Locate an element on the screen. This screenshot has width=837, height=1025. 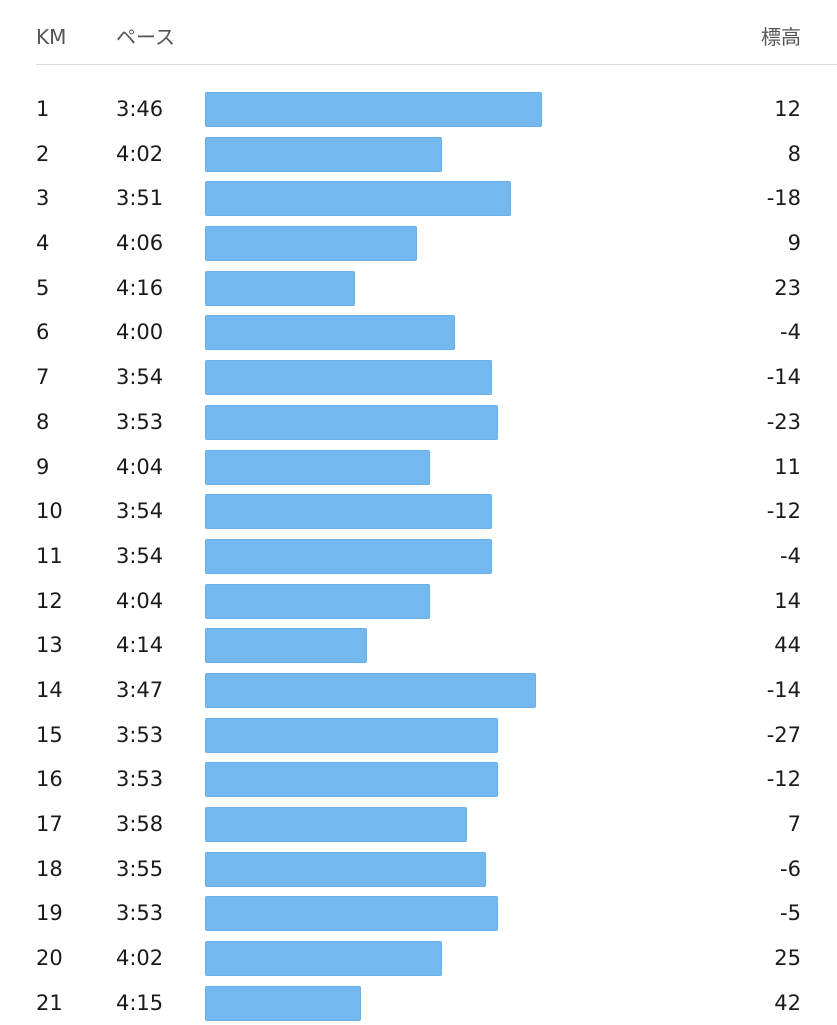
split-km: 17 is located at coordinates (49, 824).